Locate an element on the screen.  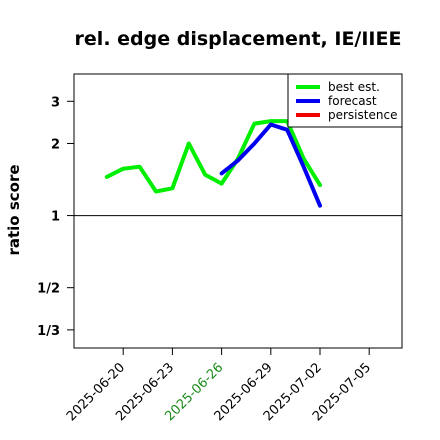
series-layer is located at coordinates (213, 163).